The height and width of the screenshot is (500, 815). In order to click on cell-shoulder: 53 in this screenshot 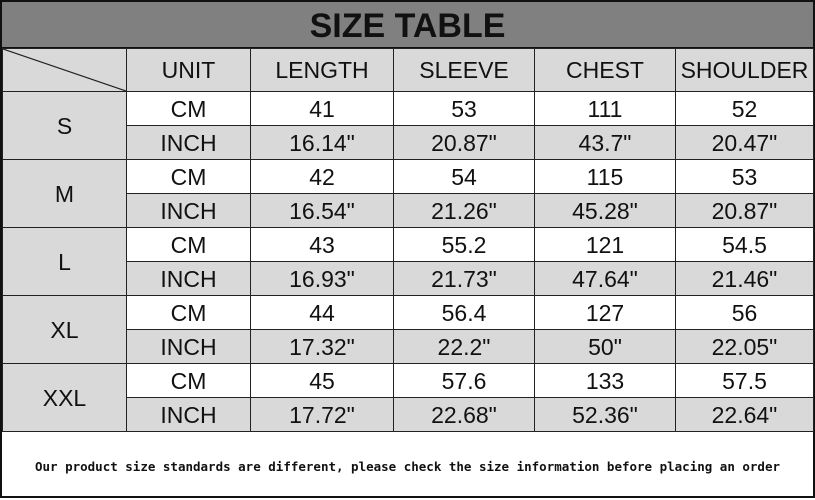, I will do `click(744, 176)`.